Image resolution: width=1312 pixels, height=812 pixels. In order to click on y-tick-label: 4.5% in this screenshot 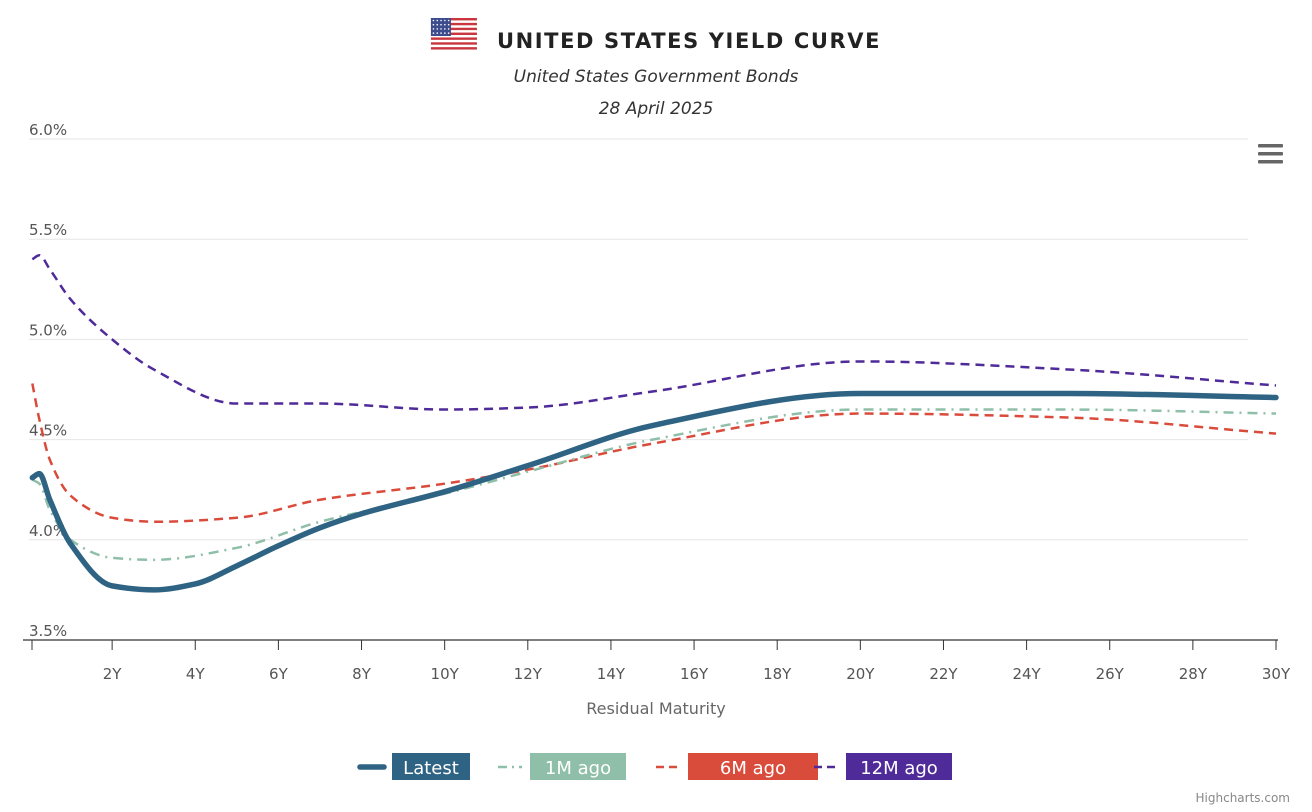, I will do `click(48, 431)`.